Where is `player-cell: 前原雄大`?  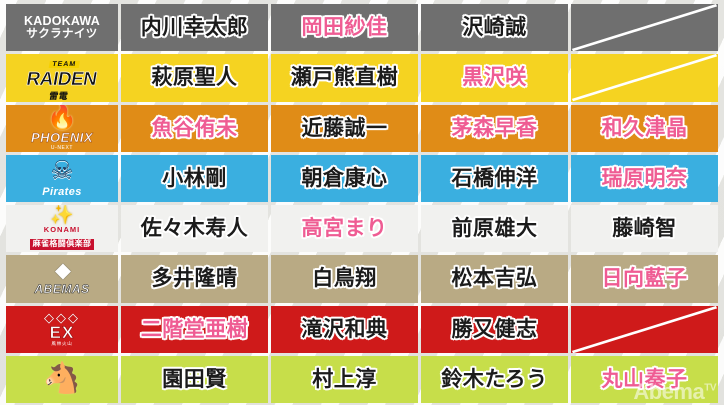 player-cell: 前原雄大 is located at coordinates (494, 229).